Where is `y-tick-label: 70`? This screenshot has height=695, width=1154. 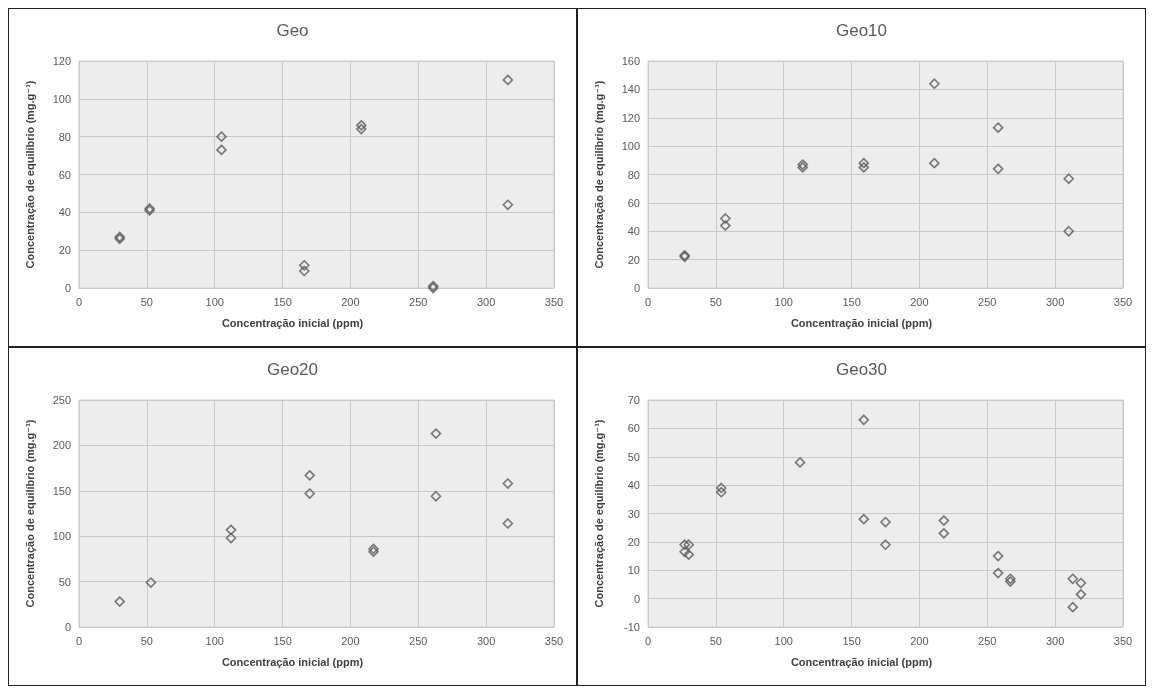
y-tick-label: 70 is located at coordinates (633, 400).